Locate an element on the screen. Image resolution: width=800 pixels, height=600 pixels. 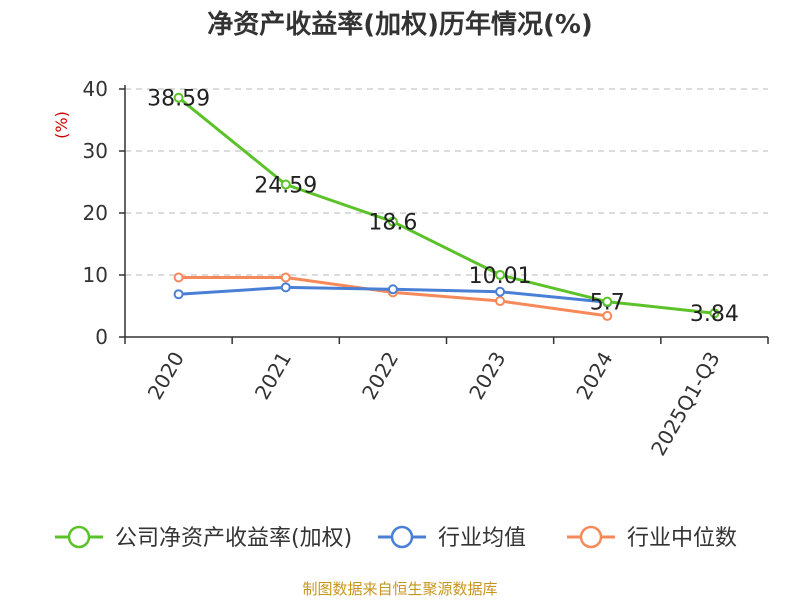
legend: 公司净资产收益率(加权) 行业均值 行业中位数 is located at coordinates (396, 538).